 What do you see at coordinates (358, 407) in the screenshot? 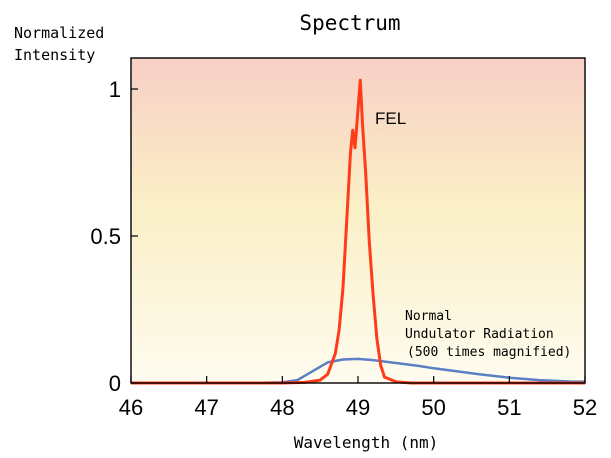
I see `x-tick-label: 49` at bounding box center [358, 407].